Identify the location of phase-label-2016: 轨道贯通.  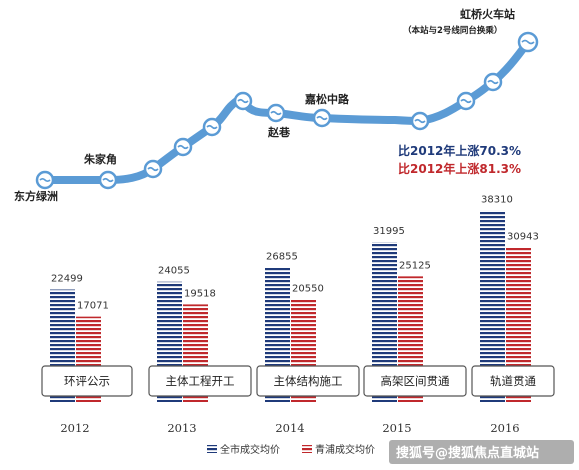
(513, 381).